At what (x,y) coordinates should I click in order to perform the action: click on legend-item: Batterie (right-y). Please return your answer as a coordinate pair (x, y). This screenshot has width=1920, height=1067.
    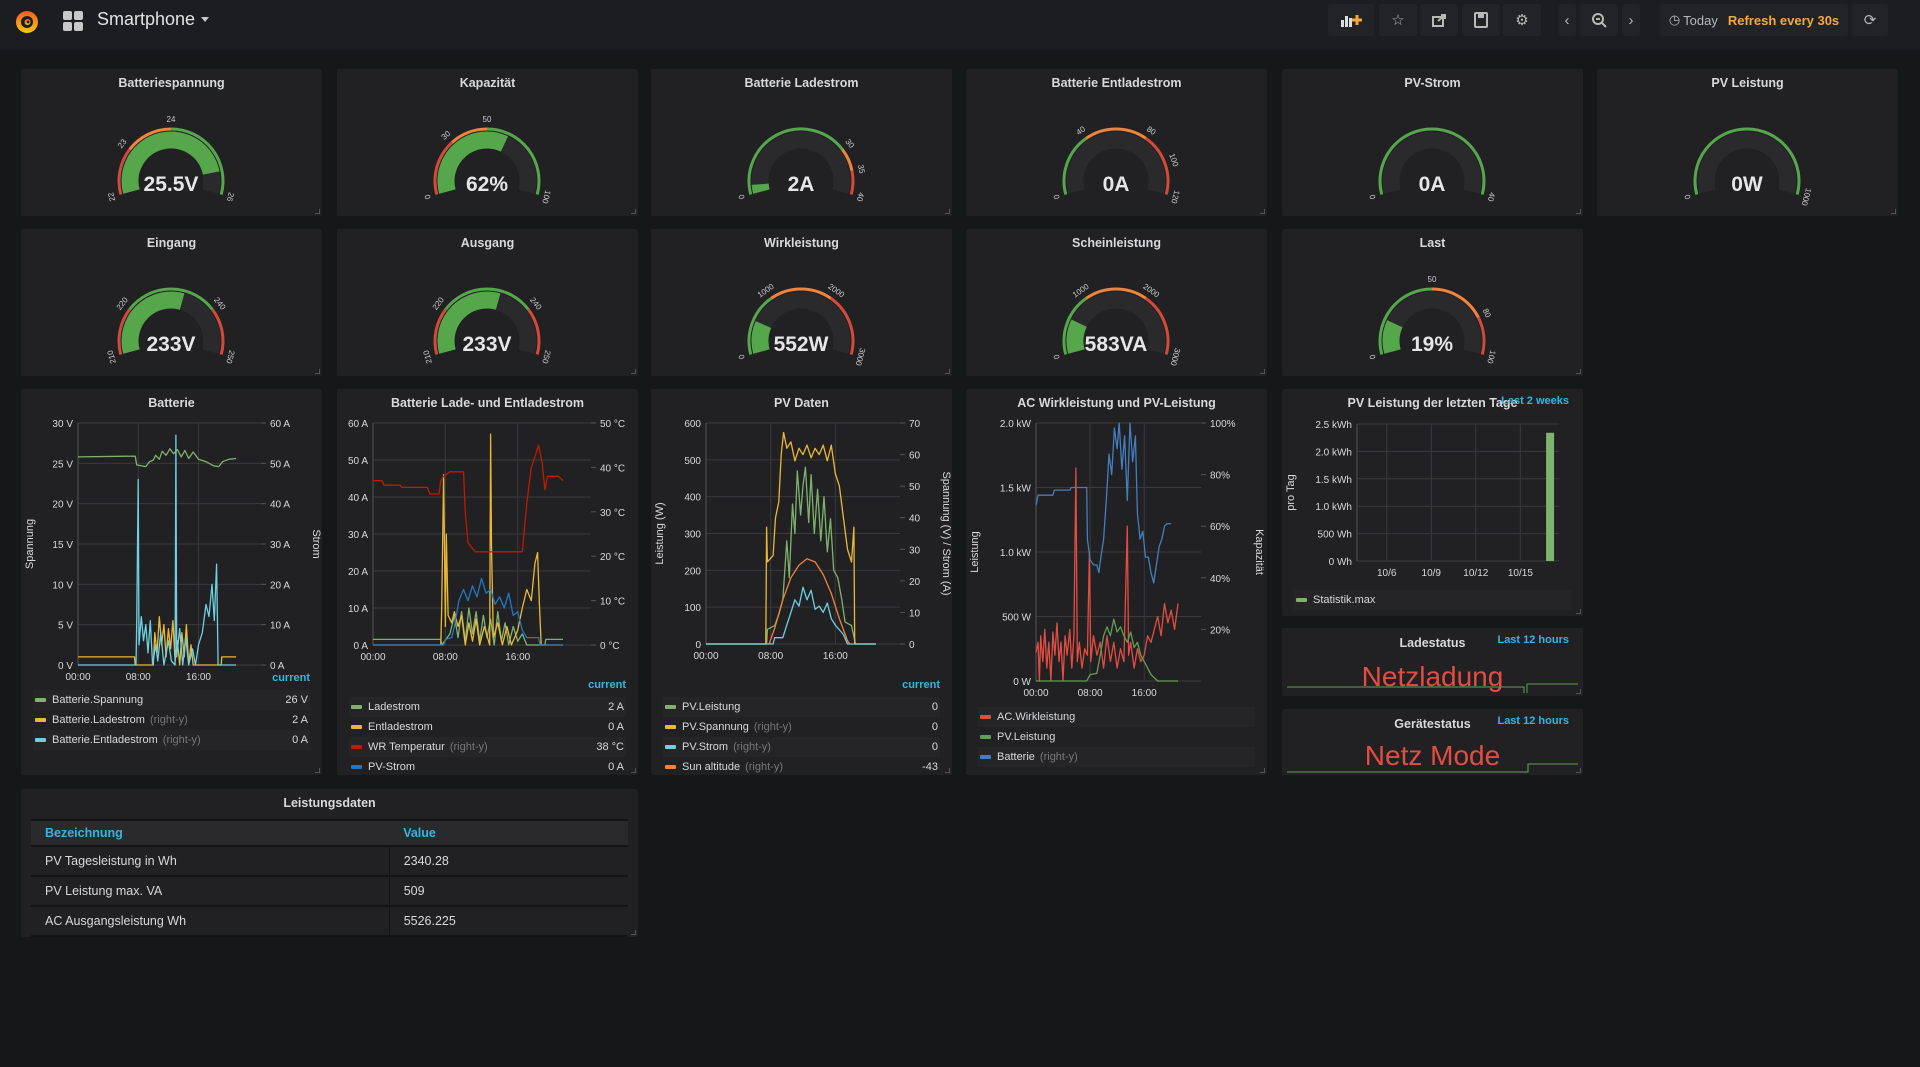
    Looking at the image, I should click on (1116, 757).